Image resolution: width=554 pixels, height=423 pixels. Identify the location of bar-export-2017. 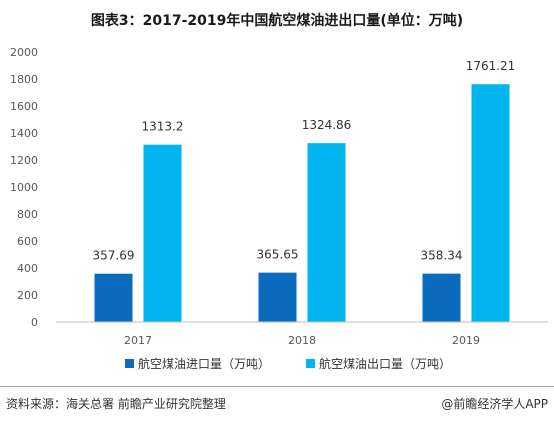
(162, 233).